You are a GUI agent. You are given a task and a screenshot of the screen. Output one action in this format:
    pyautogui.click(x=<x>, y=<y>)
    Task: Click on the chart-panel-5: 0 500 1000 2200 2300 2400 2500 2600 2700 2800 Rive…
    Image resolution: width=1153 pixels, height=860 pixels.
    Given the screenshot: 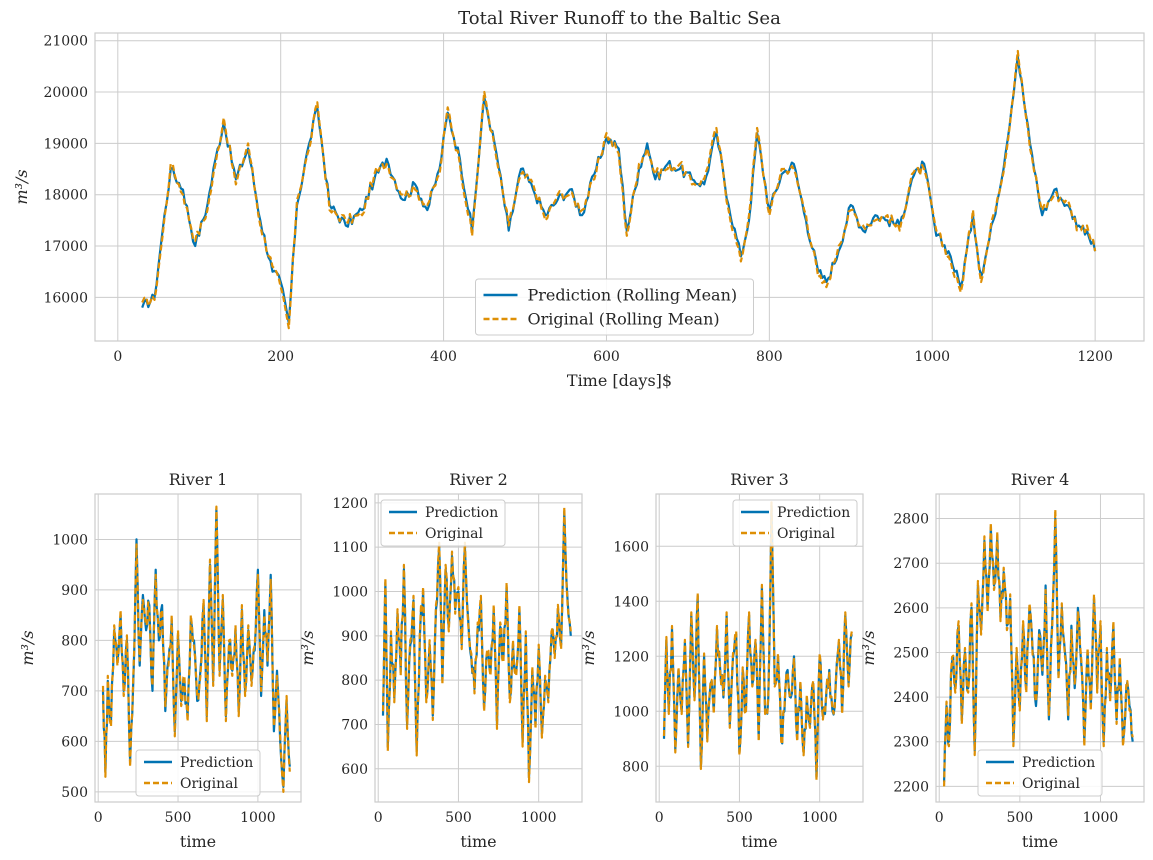 What is the action you would take?
    pyautogui.click(x=1002, y=660)
    